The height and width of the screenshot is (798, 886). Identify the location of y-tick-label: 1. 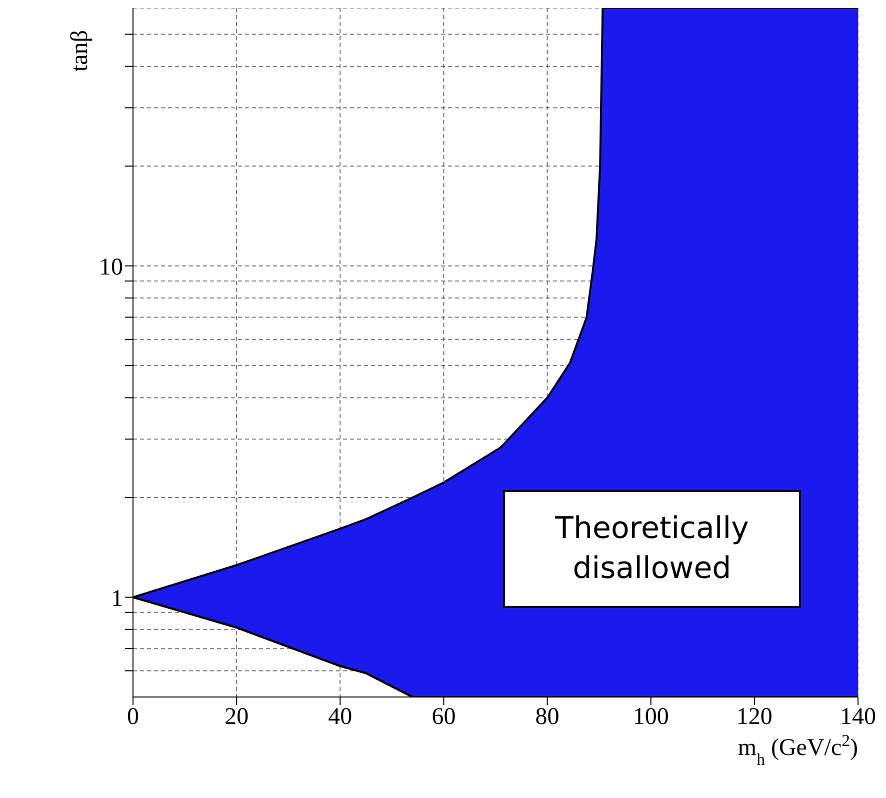
(117, 599).